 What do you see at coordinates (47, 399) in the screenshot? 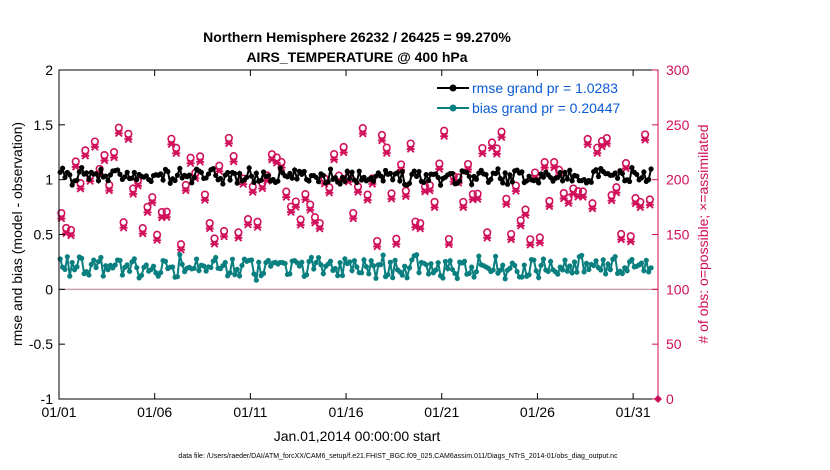
I see `y-left-tick-label: -1` at bounding box center [47, 399].